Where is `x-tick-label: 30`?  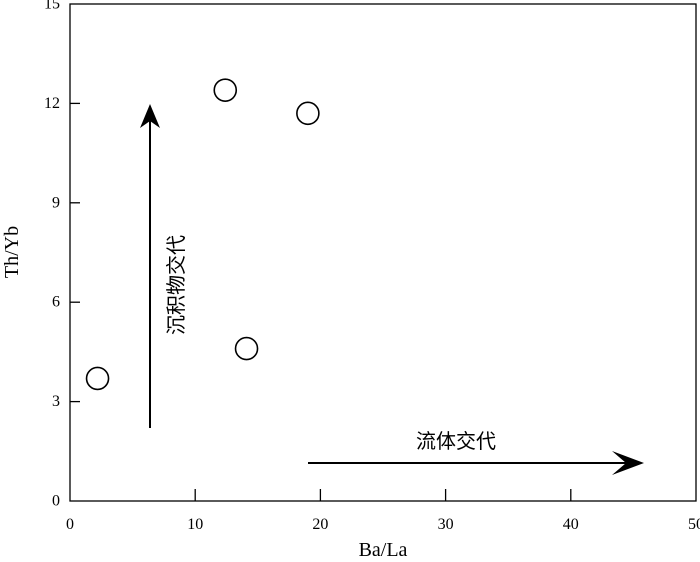 x-tick-label: 30 is located at coordinates (446, 524).